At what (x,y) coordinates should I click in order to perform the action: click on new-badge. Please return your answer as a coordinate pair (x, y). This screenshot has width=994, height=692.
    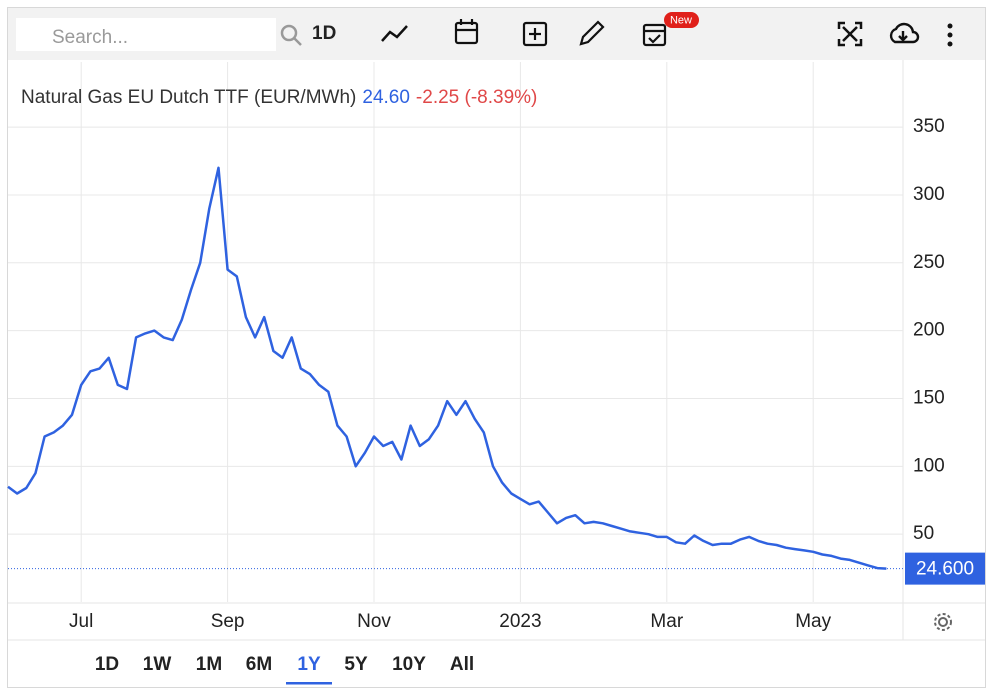
    Looking at the image, I should click on (681, 20).